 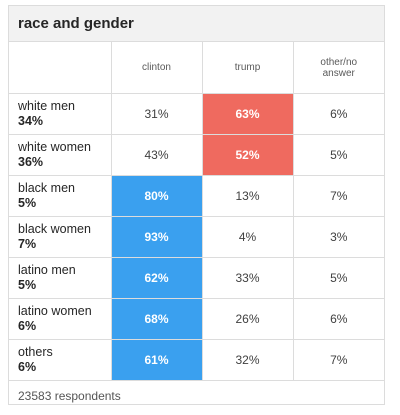 I want to click on group-share: 34%, so click(x=31, y=121).